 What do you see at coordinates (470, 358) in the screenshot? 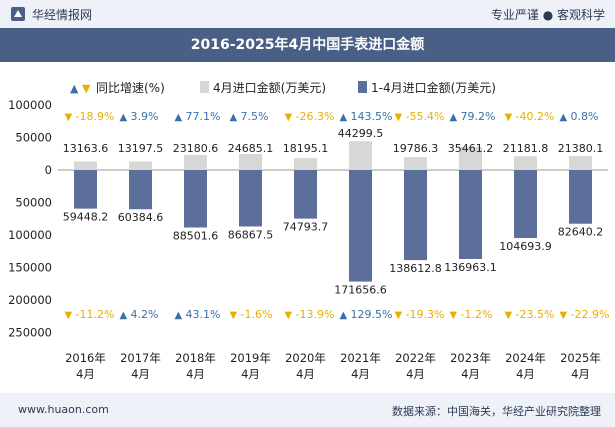
I see `x-tick-year: 2023年` at bounding box center [470, 358].